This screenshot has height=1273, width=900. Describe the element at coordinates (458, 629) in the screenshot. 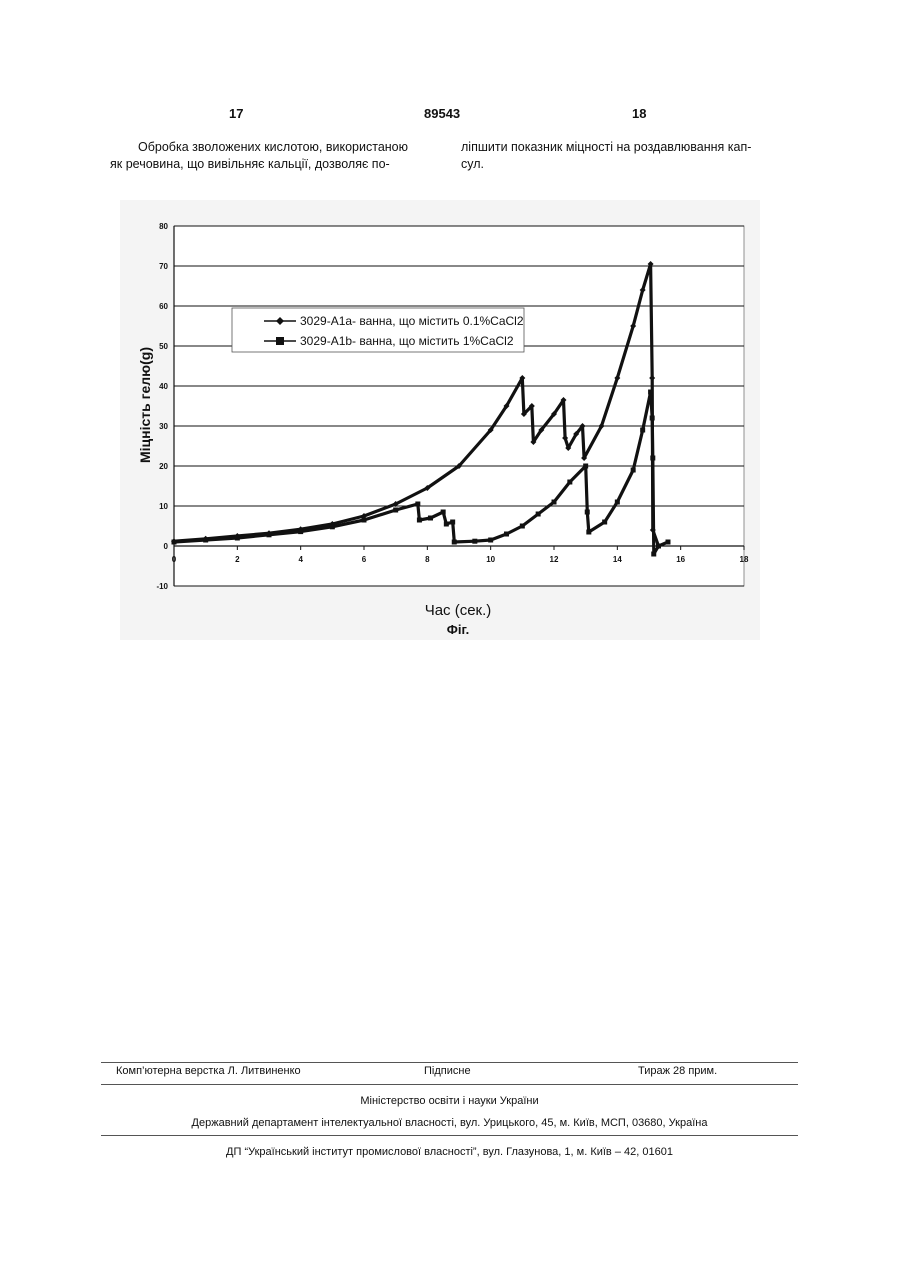

I see `figure-caption: Фіг.` at that location.